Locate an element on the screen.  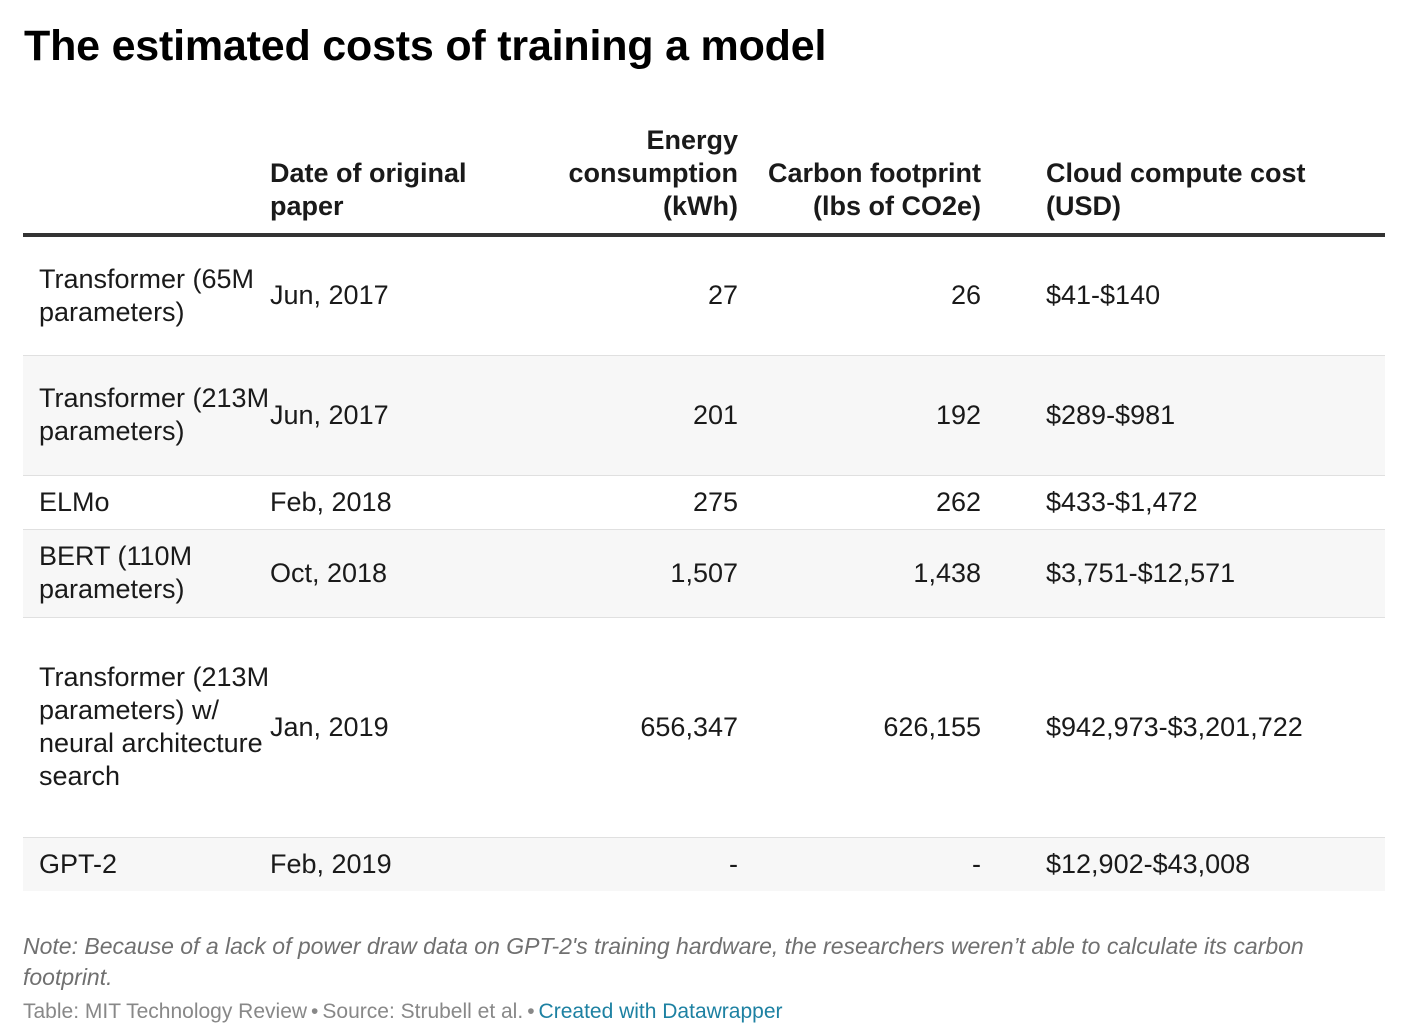
table-row: ELMo Feb, 2018 275 262 $433-$1,472 is located at coordinates (704, 502).